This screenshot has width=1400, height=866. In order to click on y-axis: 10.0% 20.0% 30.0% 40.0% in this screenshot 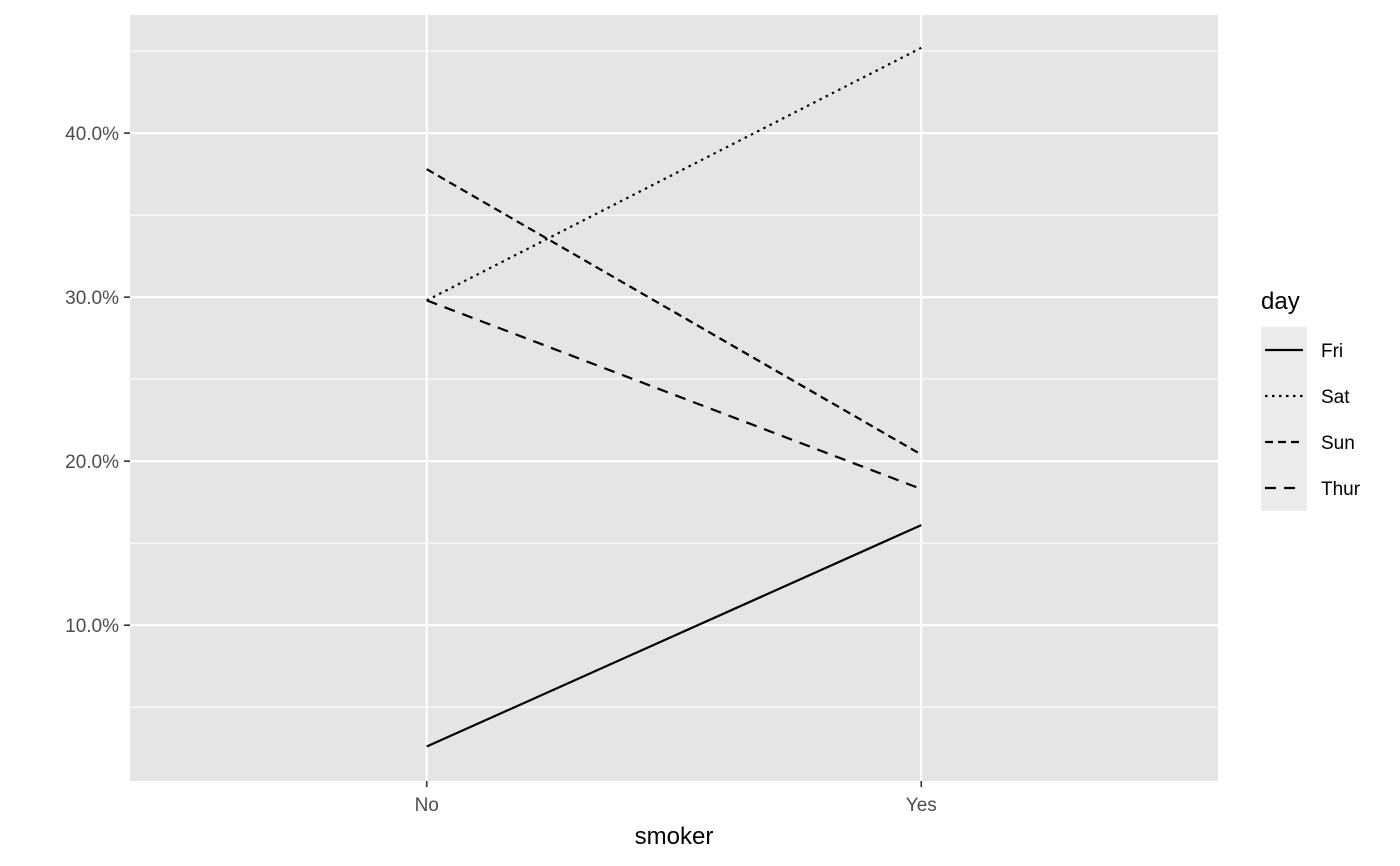, I will do `click(97, 380)`.